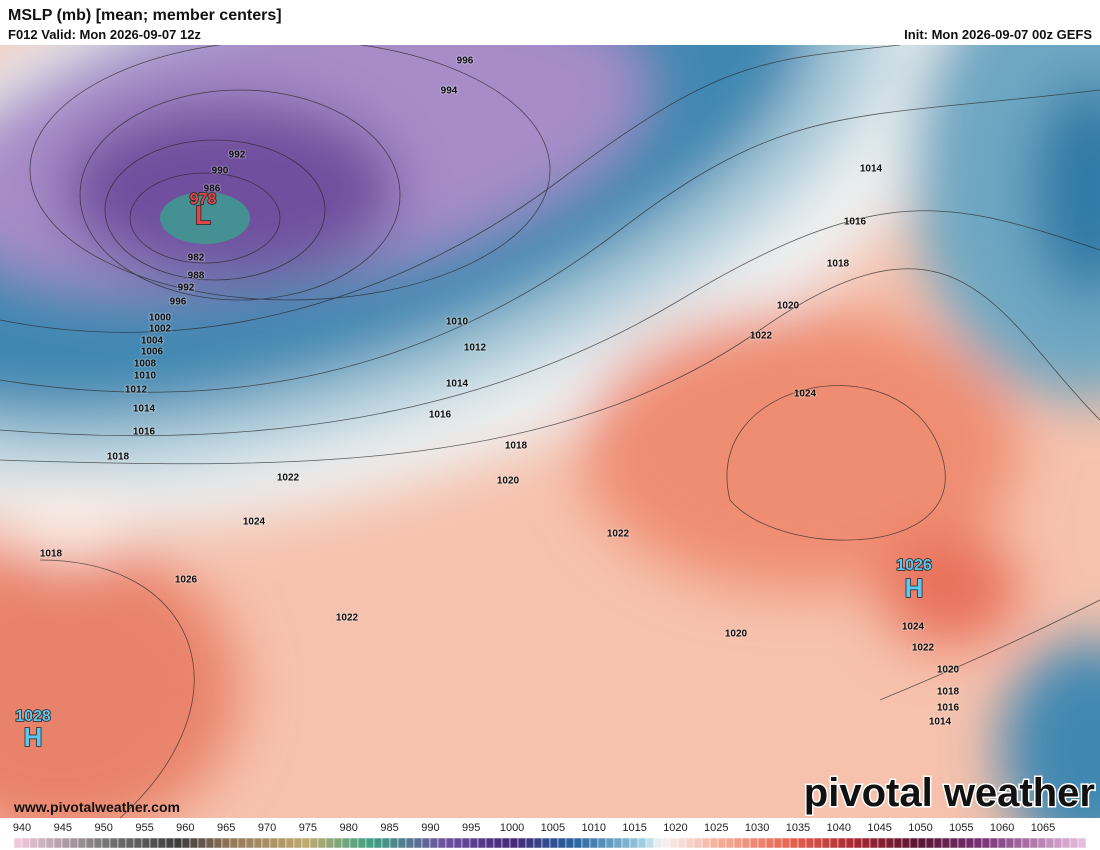 This screenshot has height=850, width=1100. I want to click on contour-label: 1014, so click(871, 169).